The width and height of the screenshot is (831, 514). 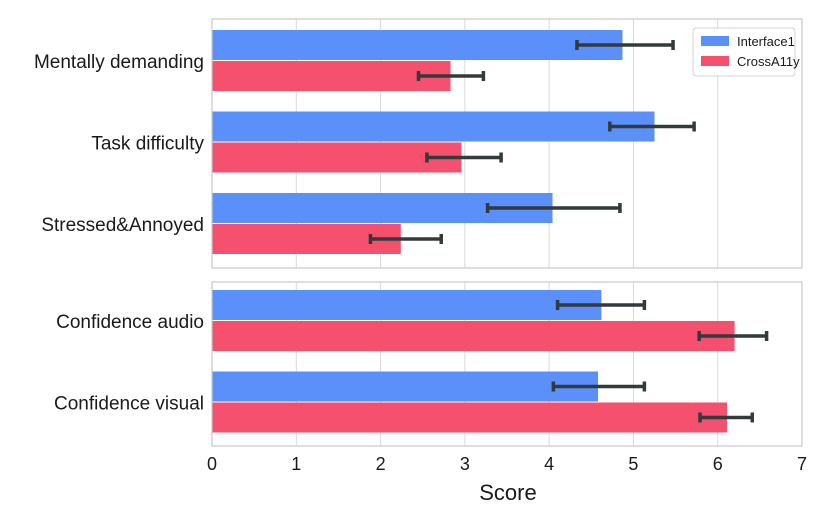 I want to click on legend-label-crossa11y: CrossA11y, so click(x=768, y=61).